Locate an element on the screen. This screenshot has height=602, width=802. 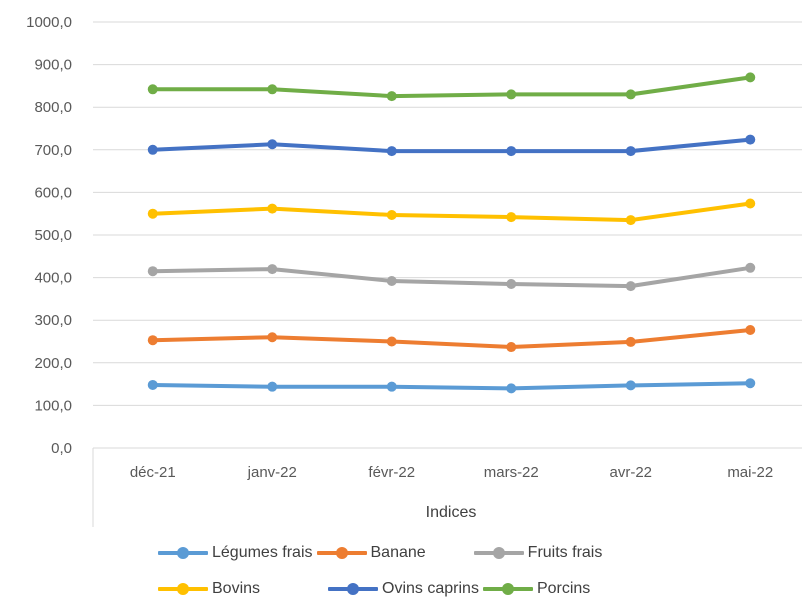
x-tick-label: févr-22 is located at coordinates (391, 472).